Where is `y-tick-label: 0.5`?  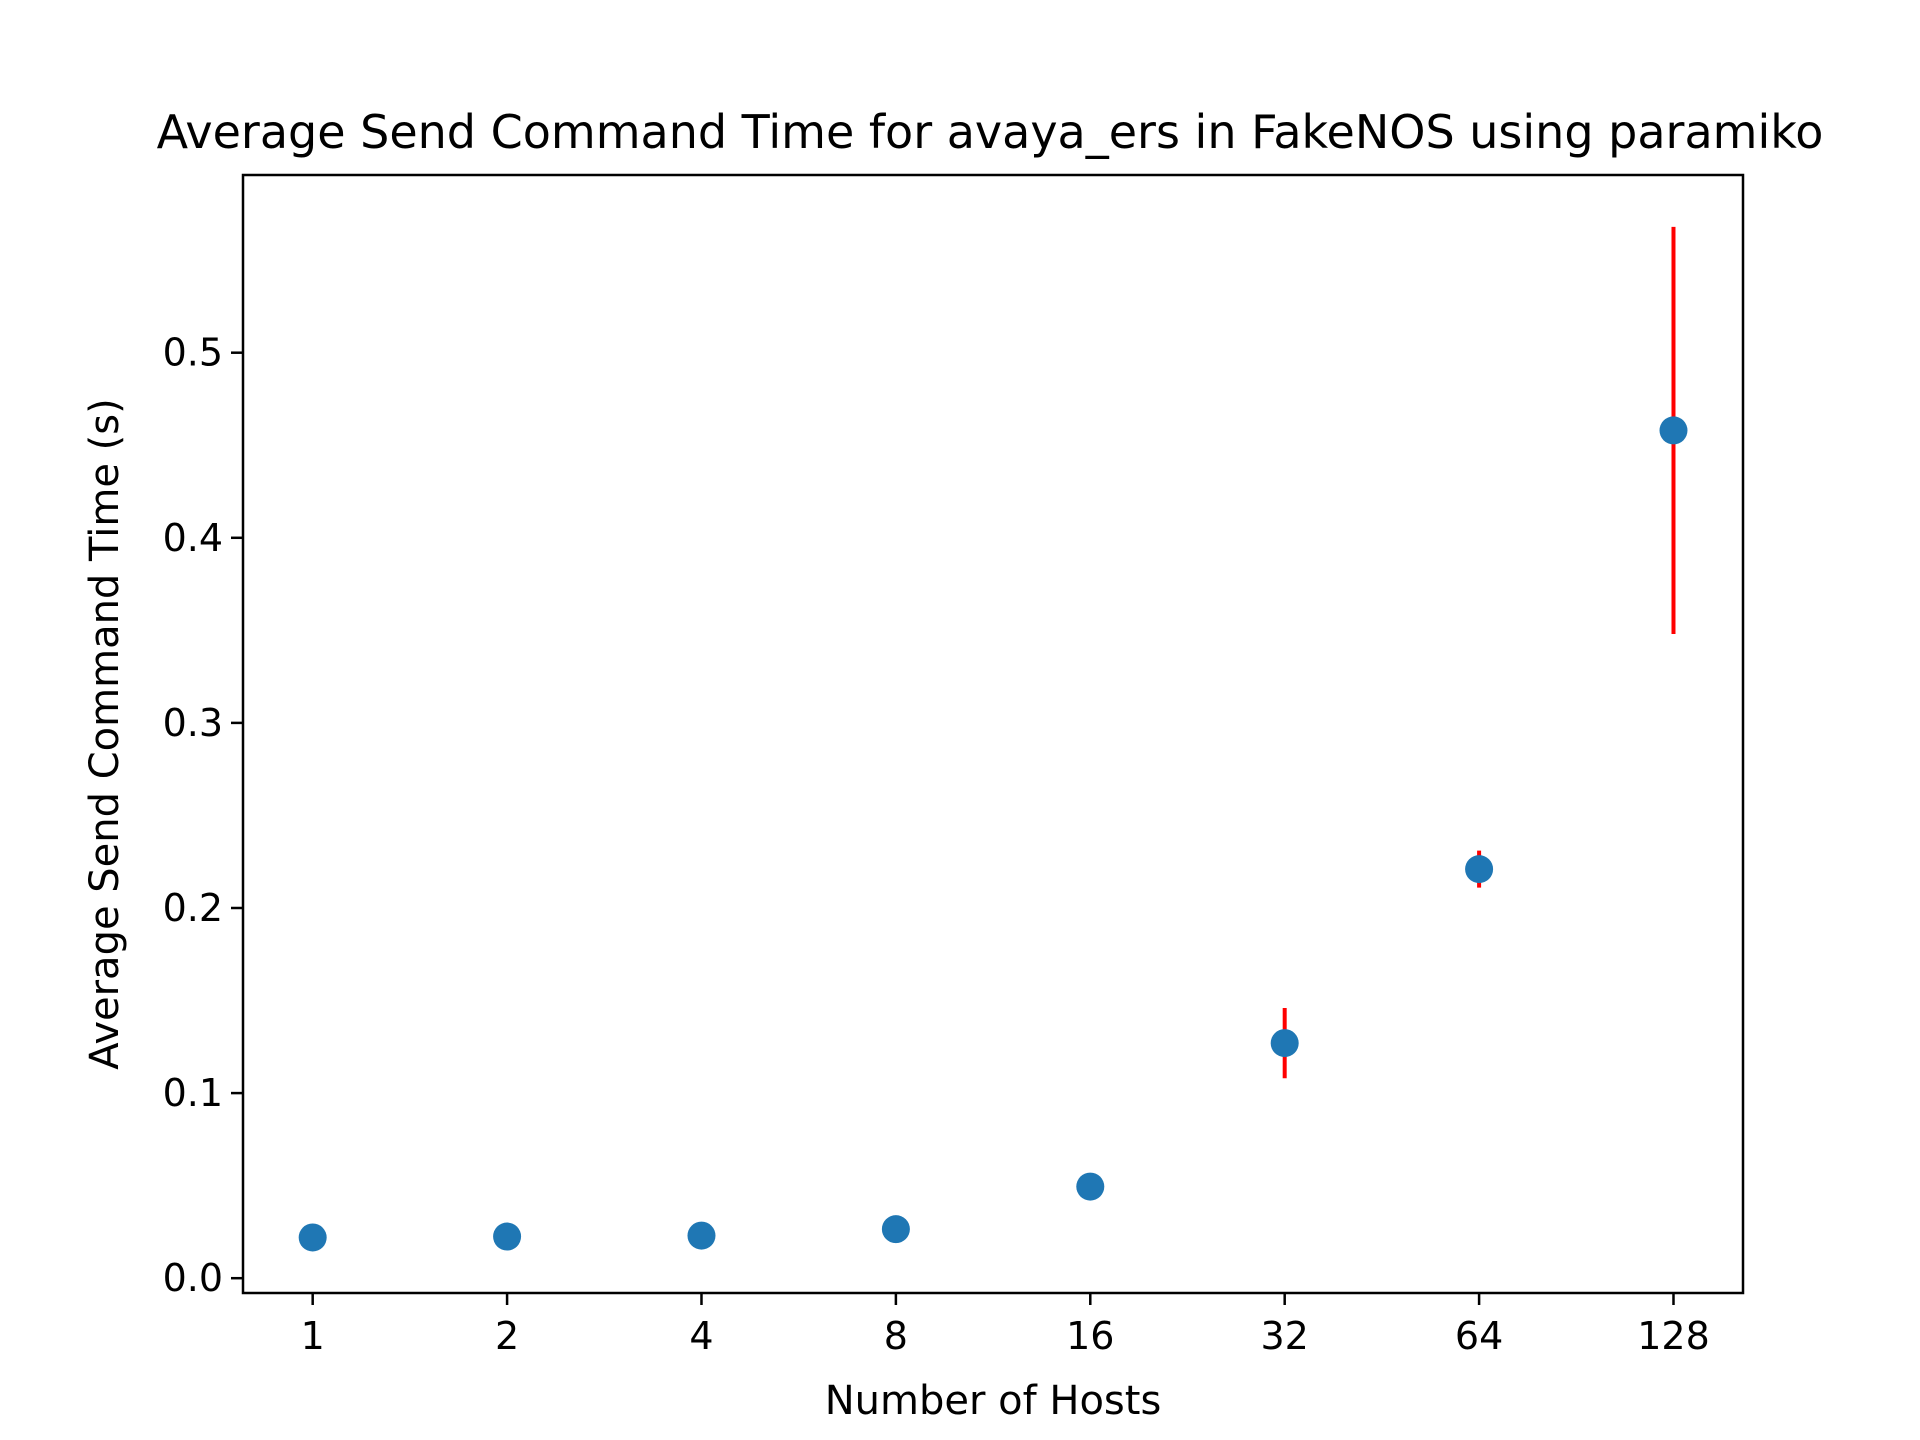
y-tick-label: 0.5 is located at coordinates (193, 353).